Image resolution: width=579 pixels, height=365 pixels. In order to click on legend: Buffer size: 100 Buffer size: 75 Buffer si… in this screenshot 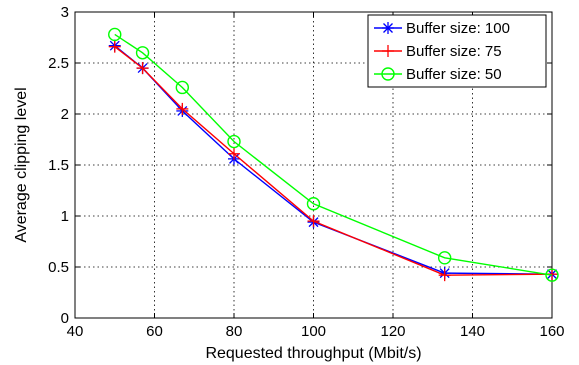, I will do `click(457, 51)`.